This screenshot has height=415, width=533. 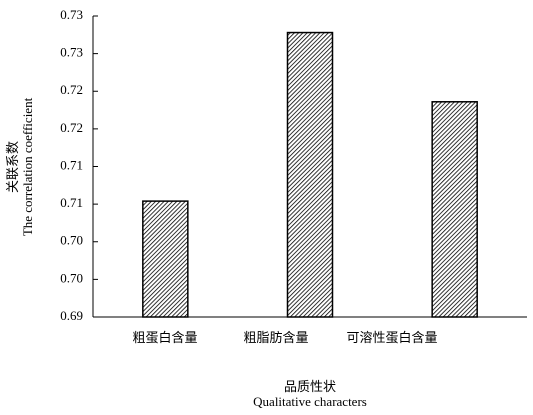 What do you see at coordinates (310, 401) in the screenshot?
I see `x-axis-title-en: Qualitative characters` at bounding box center [310, 401].